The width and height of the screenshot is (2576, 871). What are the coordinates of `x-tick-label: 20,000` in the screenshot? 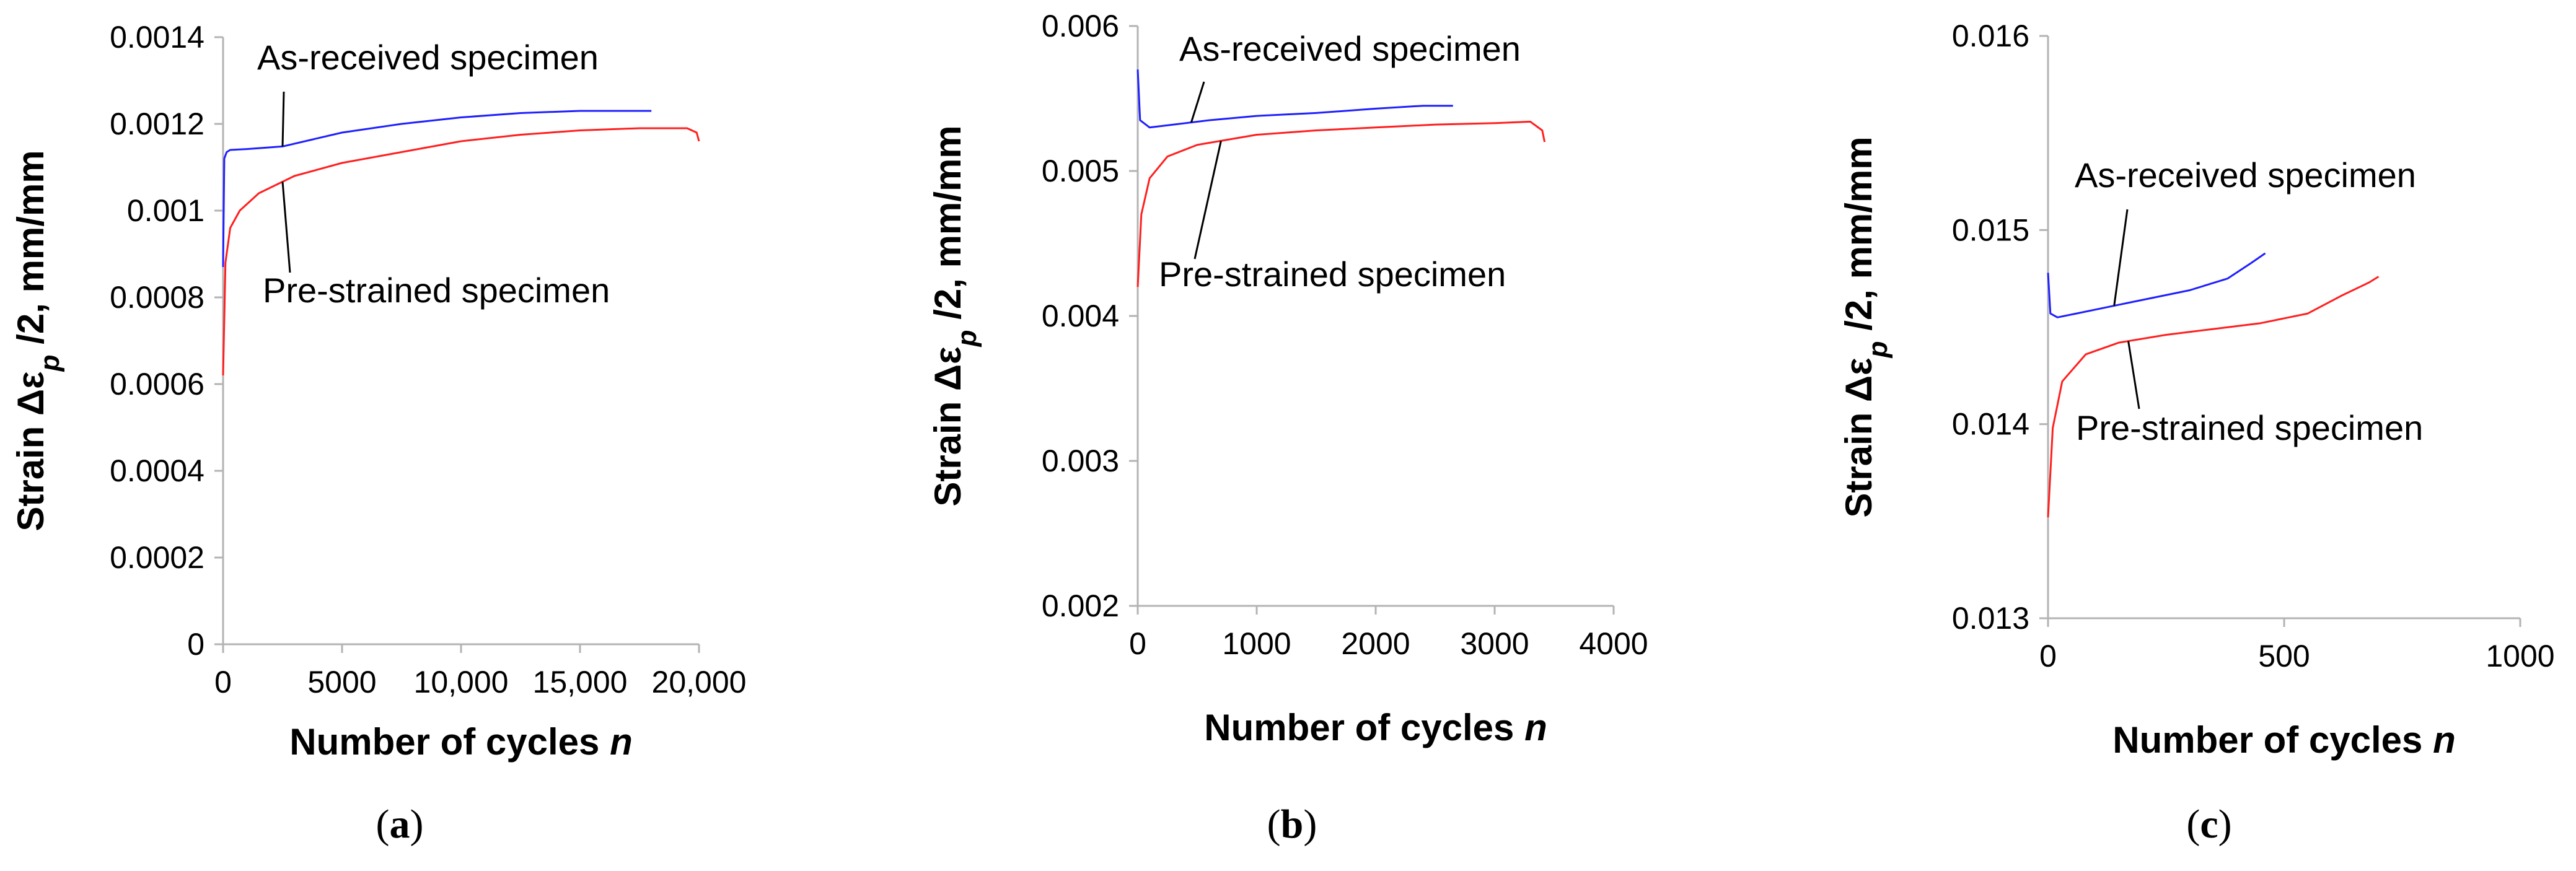 It's located at (699, 682).